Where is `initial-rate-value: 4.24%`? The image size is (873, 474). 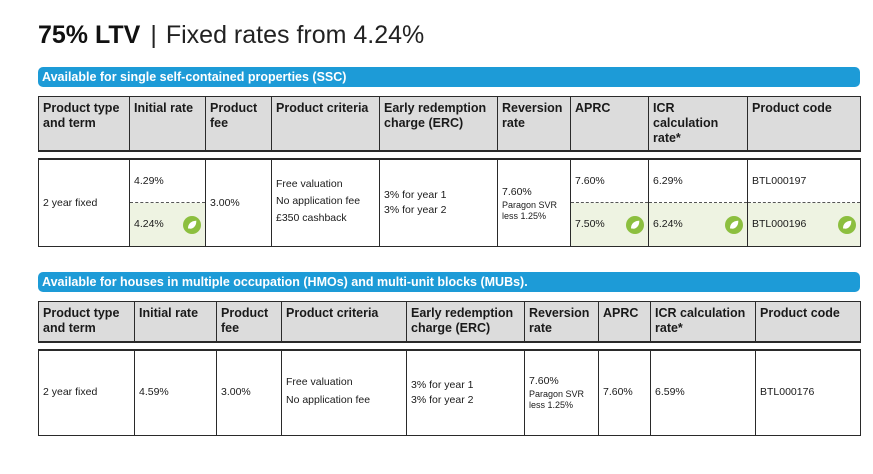
initial-rate-value: 4.24% is located at coordinates (149, 224).